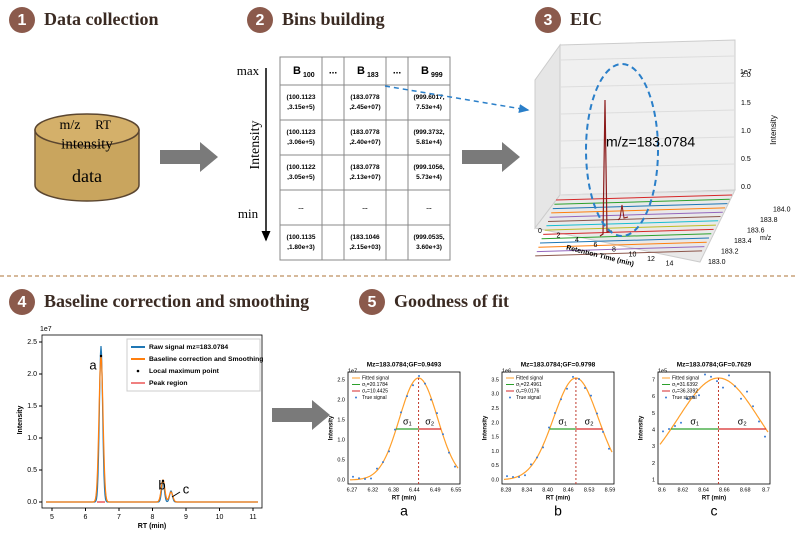 Image resolution: width=798 pixels, height=546 pixels. What do you see at coordinates (456, 490) in the screenshot?
I see `x-tick-label: 6.55` at bounding box center [456, 490].